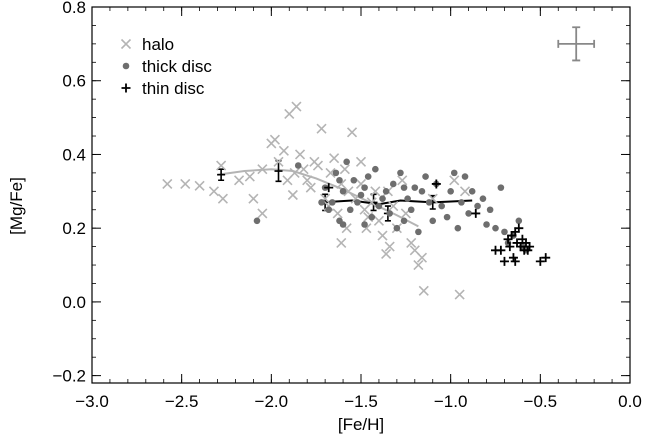 This screenshot has height=435, width=665. I want to click on x-tick-label: −0.5, so click(541, 401).